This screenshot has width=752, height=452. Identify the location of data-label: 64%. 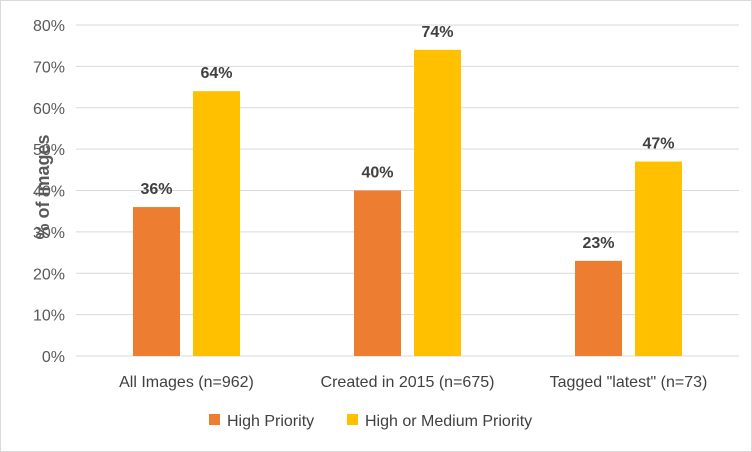
(216, 73).